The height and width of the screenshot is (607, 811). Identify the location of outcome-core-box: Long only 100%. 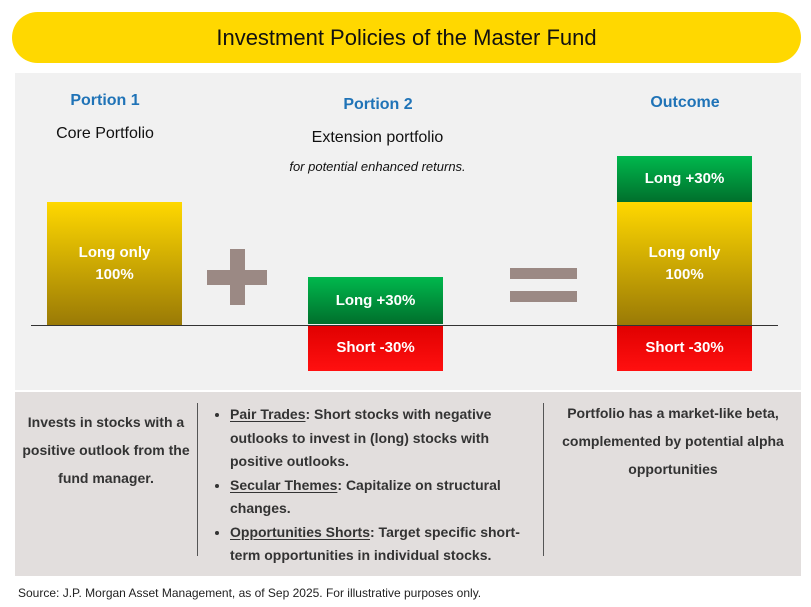
(684, 263).